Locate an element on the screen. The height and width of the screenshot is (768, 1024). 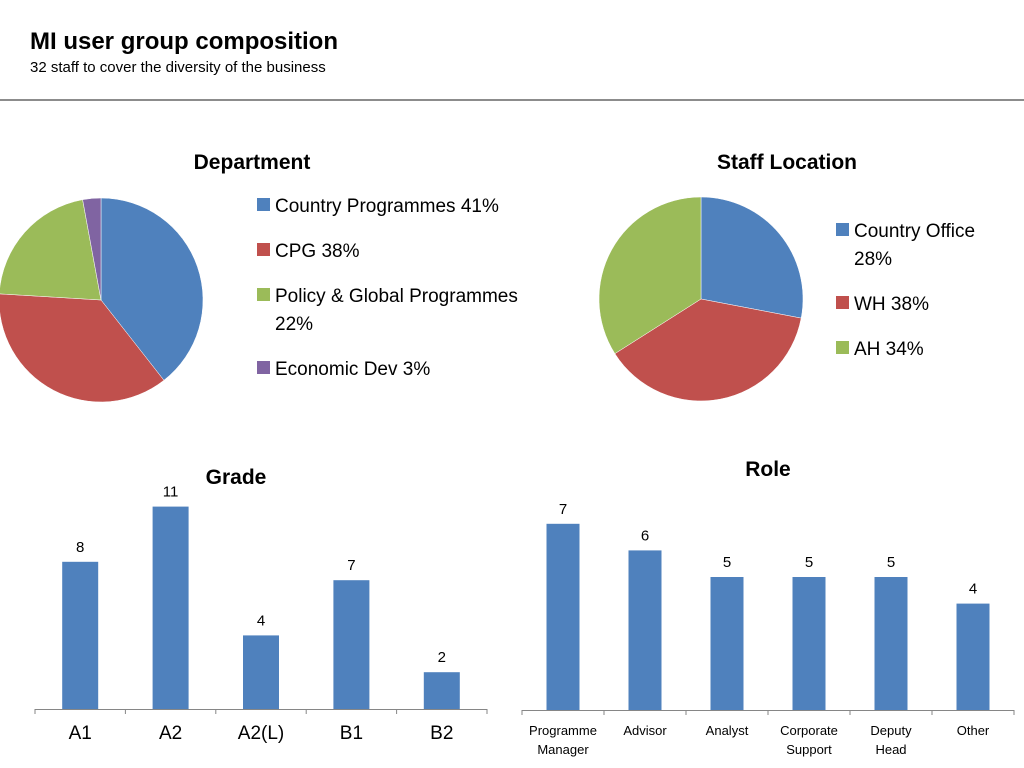
role-tick-label: Deputy Head is located at coordinates (891, 740).